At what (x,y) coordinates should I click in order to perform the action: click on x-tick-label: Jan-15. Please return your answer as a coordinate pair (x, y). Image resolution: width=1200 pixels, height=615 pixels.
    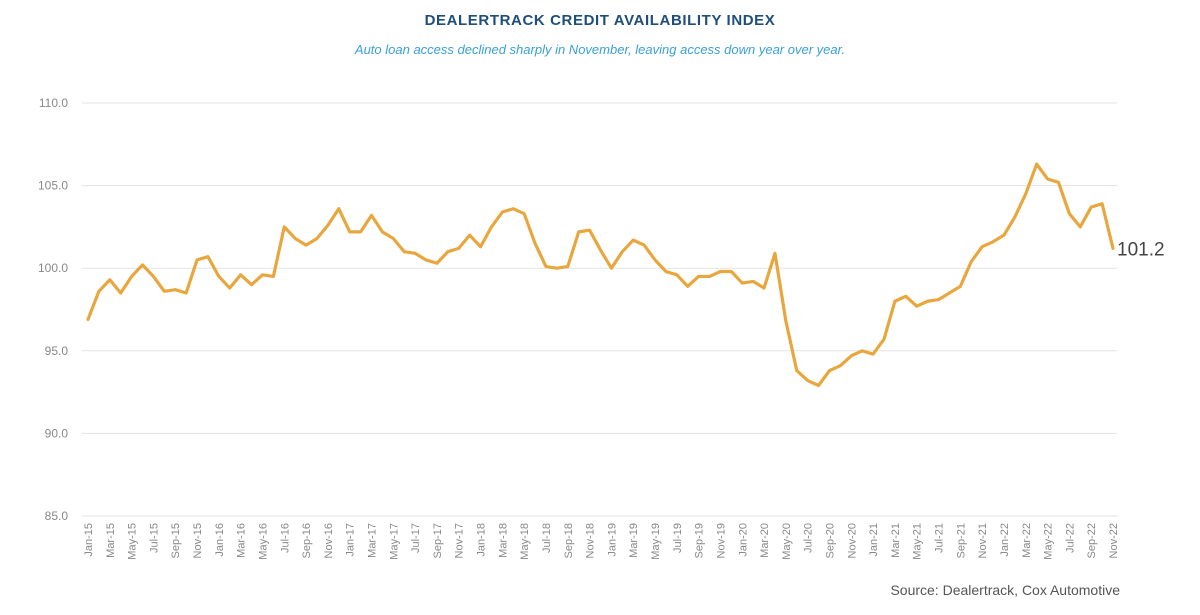
    Looking at the image, I should click on (89, 540).